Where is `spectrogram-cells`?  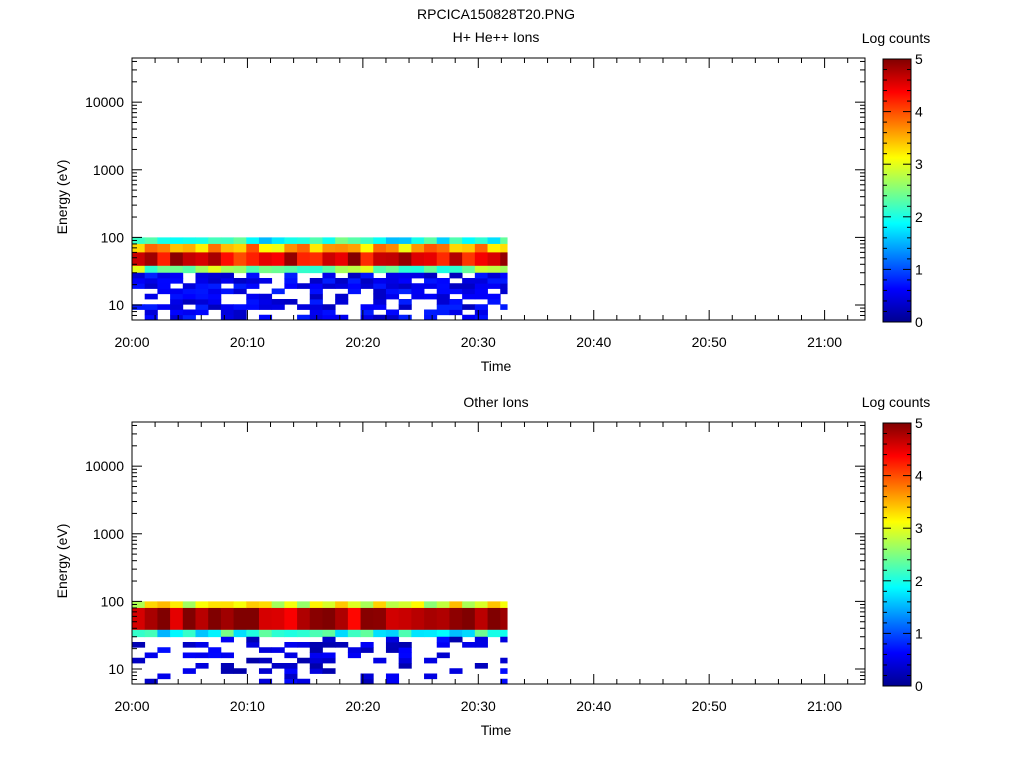 spectrogram-cells is located at coordinates (320, 279).